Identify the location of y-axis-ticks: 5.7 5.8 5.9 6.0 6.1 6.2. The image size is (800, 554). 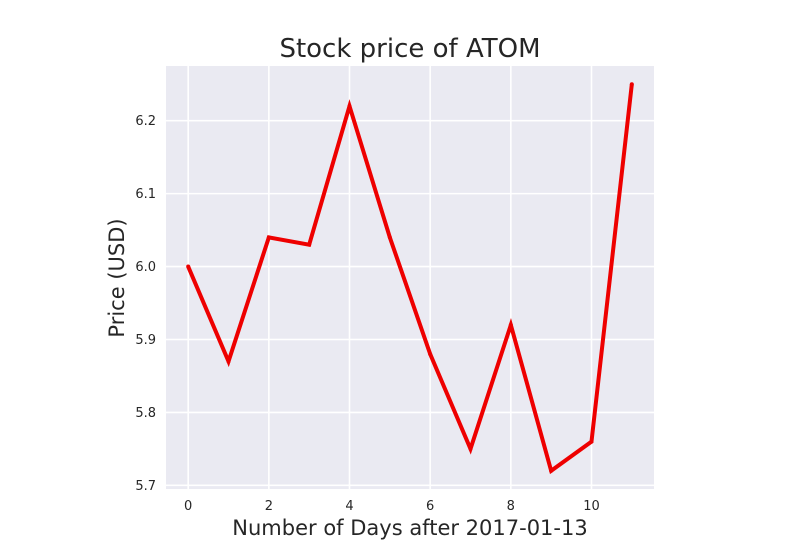
(145, 304).